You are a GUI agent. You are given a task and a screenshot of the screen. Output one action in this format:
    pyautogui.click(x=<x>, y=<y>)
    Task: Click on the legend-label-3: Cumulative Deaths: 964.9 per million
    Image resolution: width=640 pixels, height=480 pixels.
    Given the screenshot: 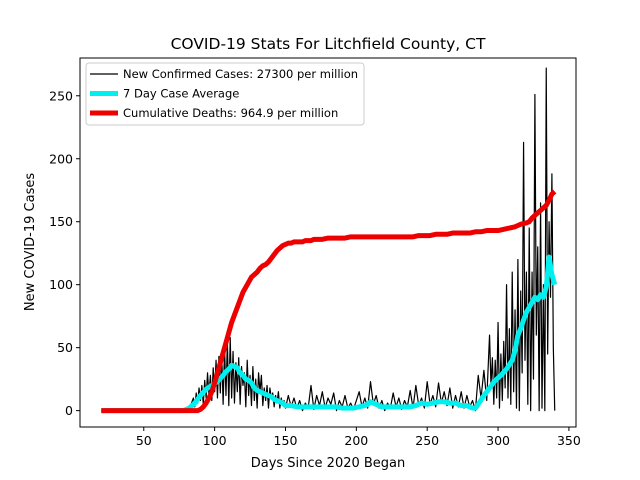 What is the action you would take?
    pyautogui.click(x=230, y=113)
    